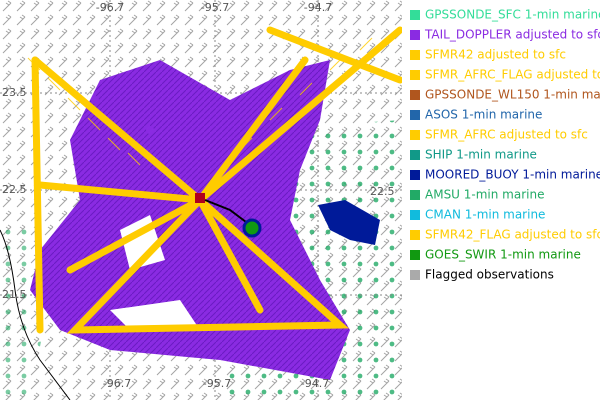  Describe the element at coordinates (512, 175) in the screenshot. I see `legend-label: MOORED_BUOY 1-min marine` at that location.